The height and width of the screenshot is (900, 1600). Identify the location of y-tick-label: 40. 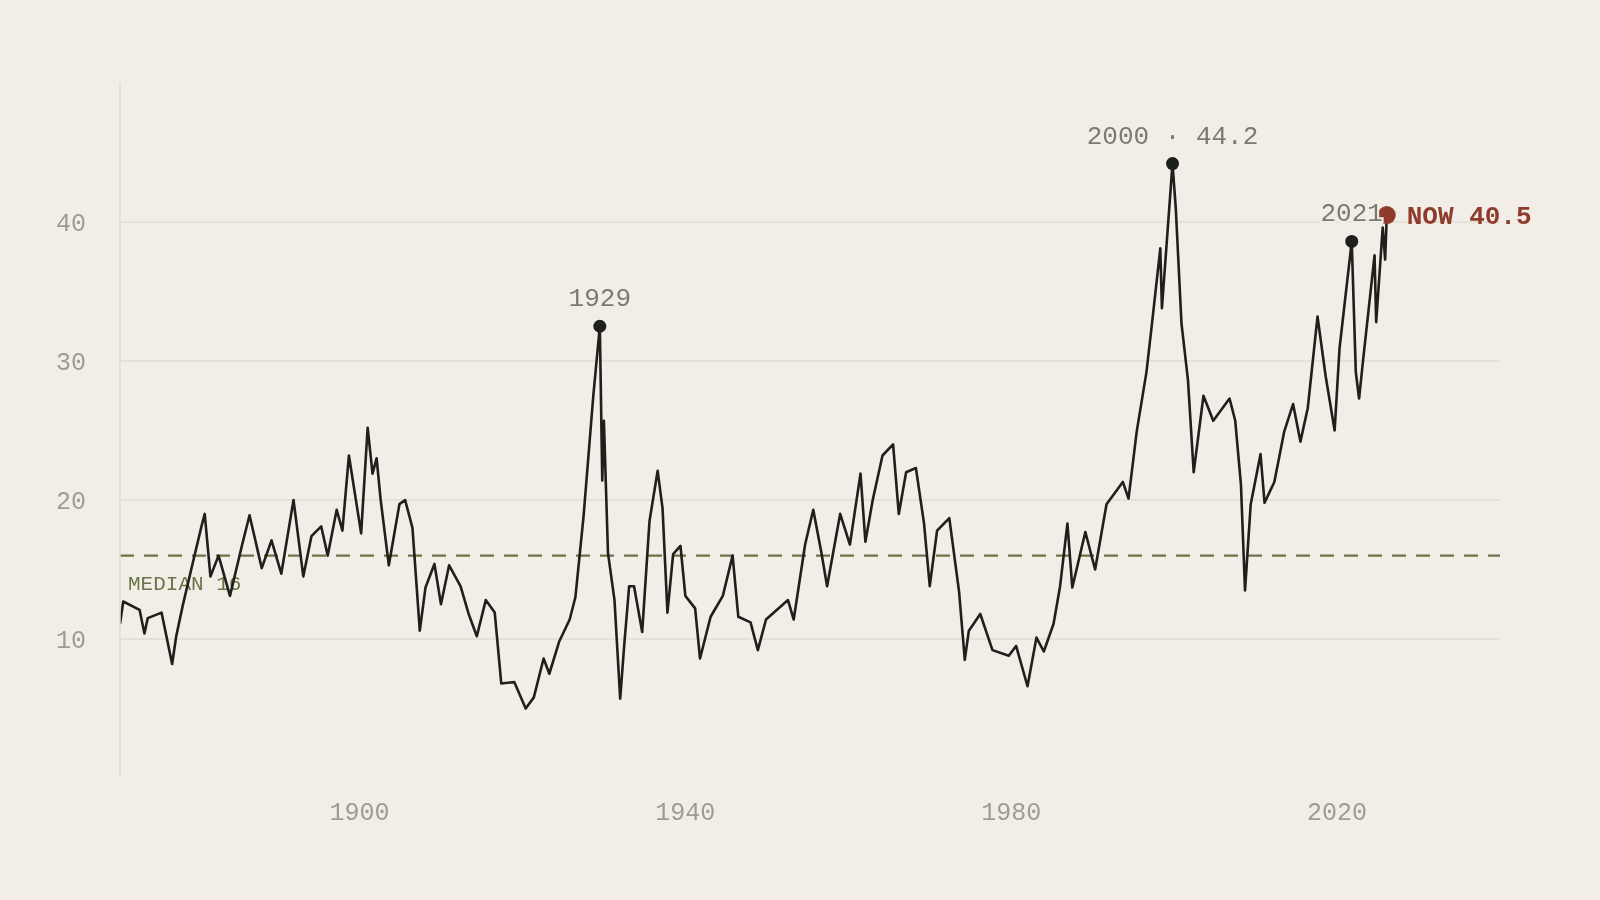
(70, 224).